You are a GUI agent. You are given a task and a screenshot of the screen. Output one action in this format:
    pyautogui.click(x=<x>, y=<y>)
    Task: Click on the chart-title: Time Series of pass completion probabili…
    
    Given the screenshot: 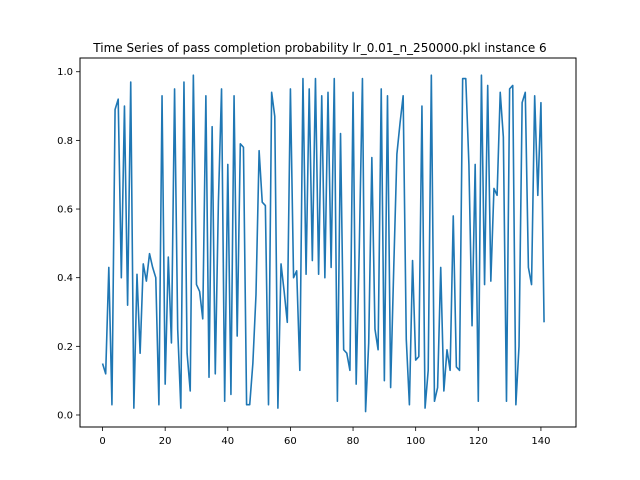 What is the action you would take?
    pyautogui.click(x=319, y=48)
    